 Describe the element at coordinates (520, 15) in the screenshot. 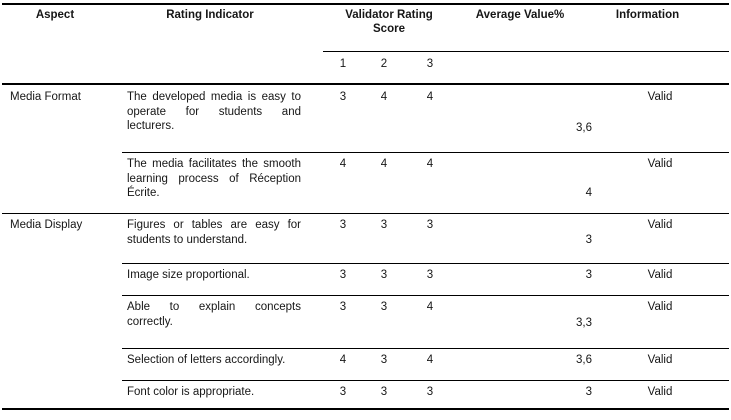

I see `col-header-average-value: Average Value%` at that location.